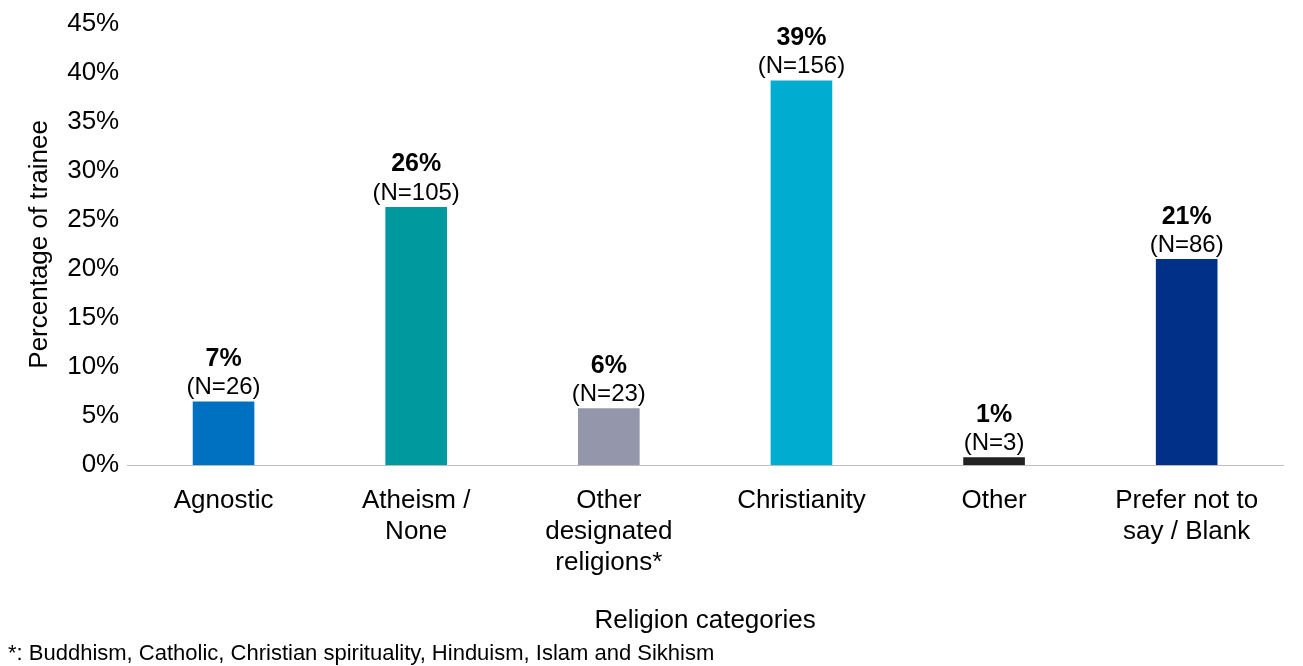  What do you see at coordinates (223, 371) in the screenshot?
I see `data-label: 7% (N=26)` at bounding box center [223, 371].